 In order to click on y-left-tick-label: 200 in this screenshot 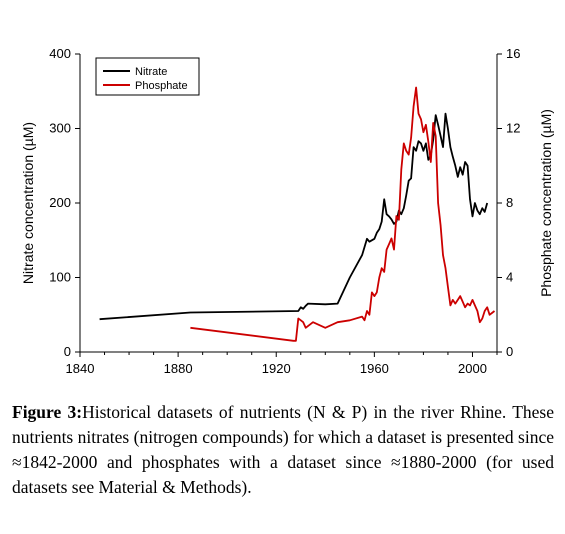, I will do `click(60, 202)`.